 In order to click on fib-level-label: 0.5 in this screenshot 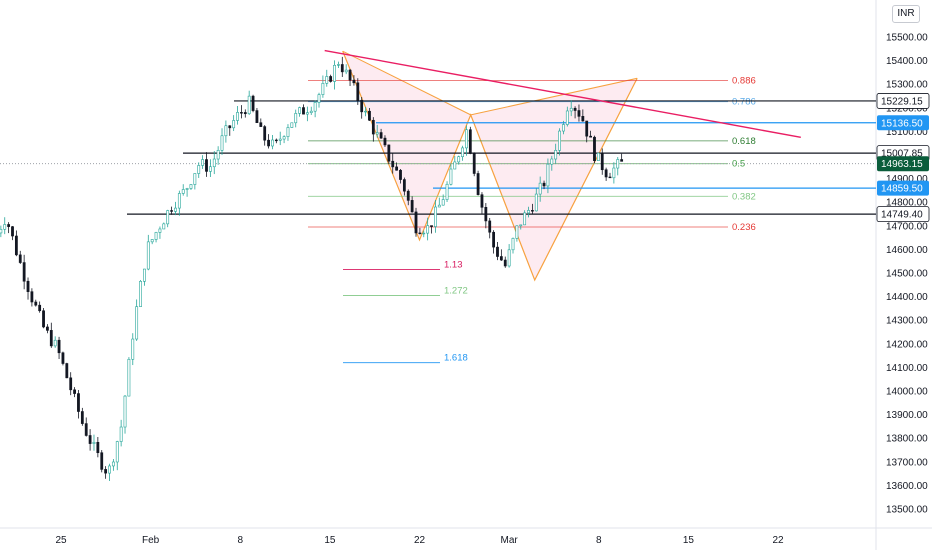, I will do `click(738, 164)`.